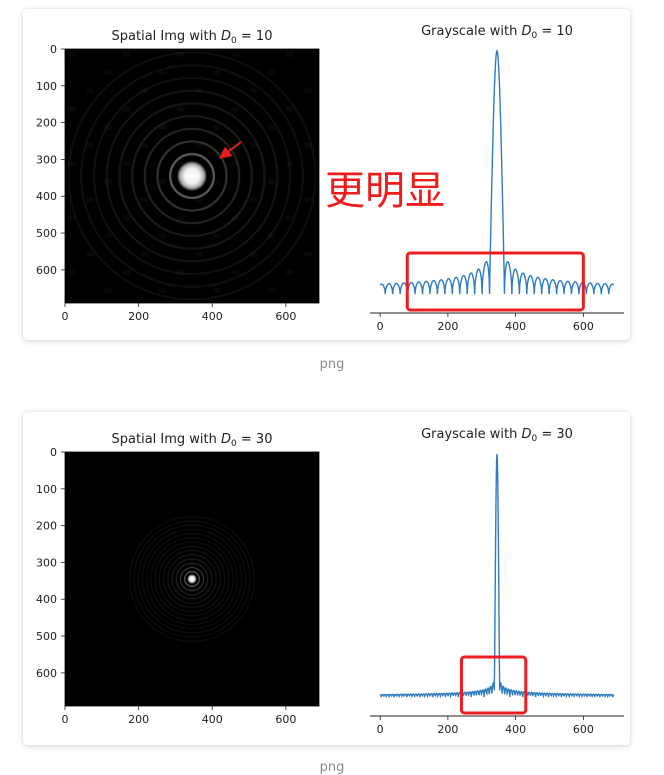 The height and width of the screenshot is (775, 664). I want to click on chart-title-suffix: = 10, so click(255, 36).